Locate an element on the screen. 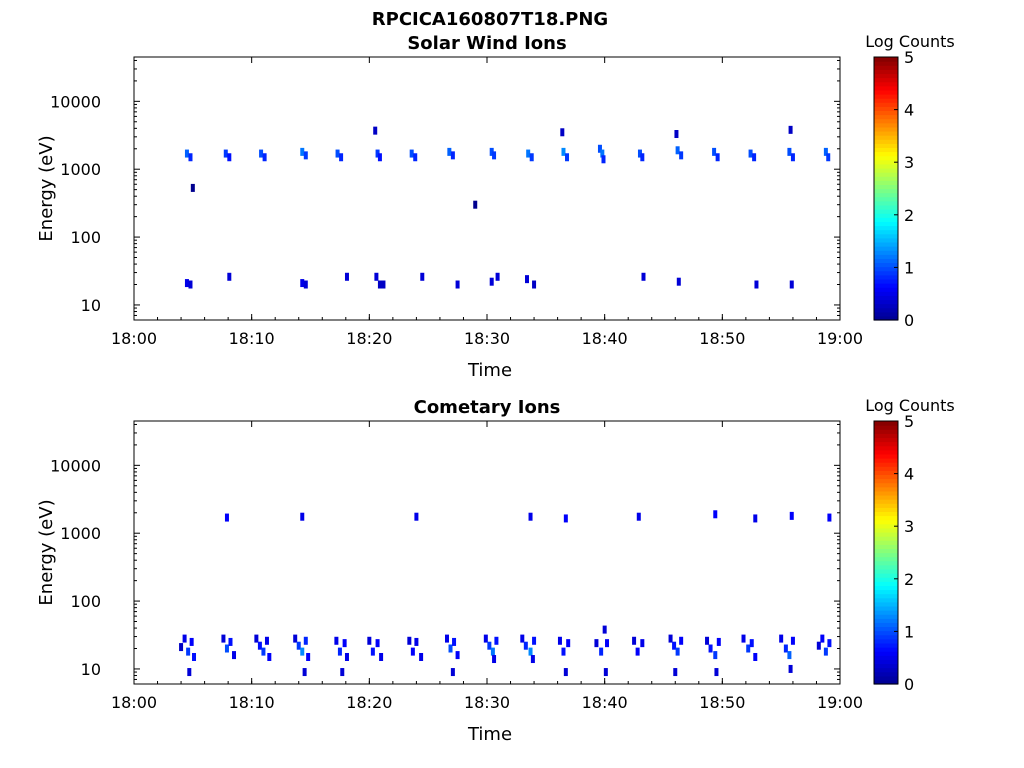 The width and height of the screenshot is (1024, 768). y-axis-label: Energy (eV) is located at coordinates (46, 552).